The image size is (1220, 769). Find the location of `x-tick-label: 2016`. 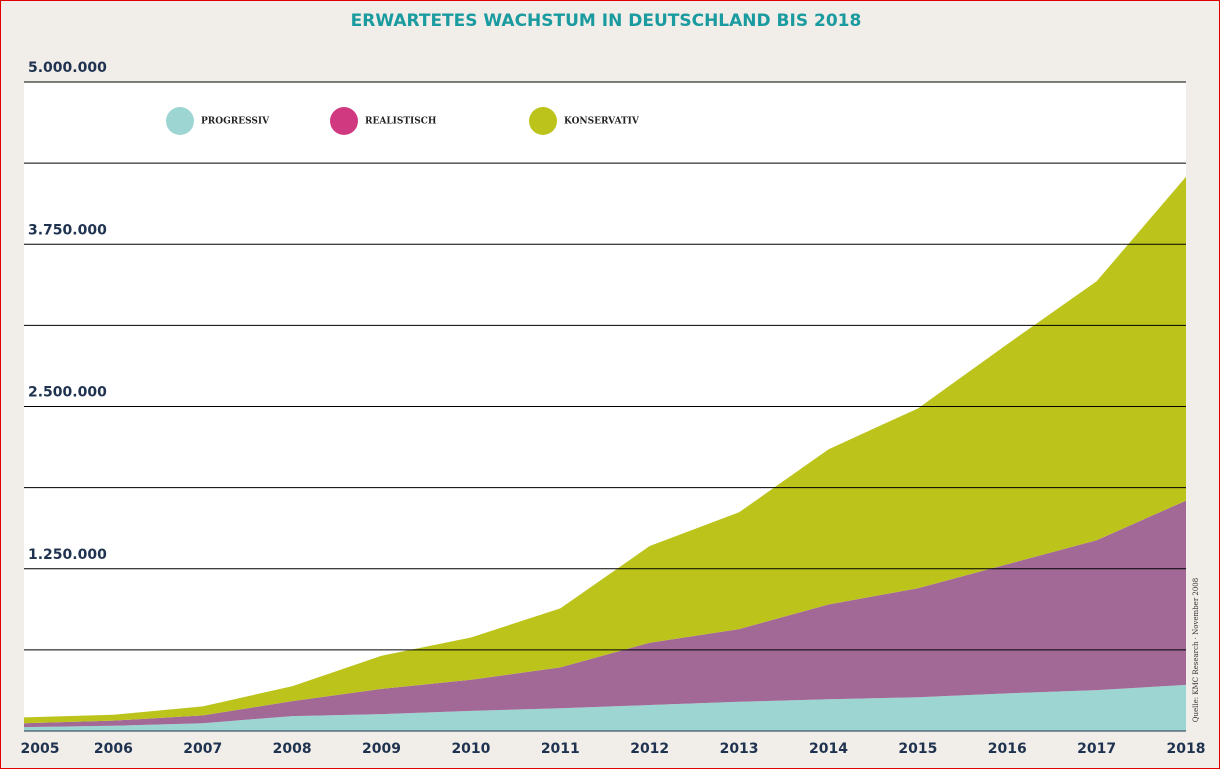

x-tick-label: 2016 is located at coordinates (1007, 749).